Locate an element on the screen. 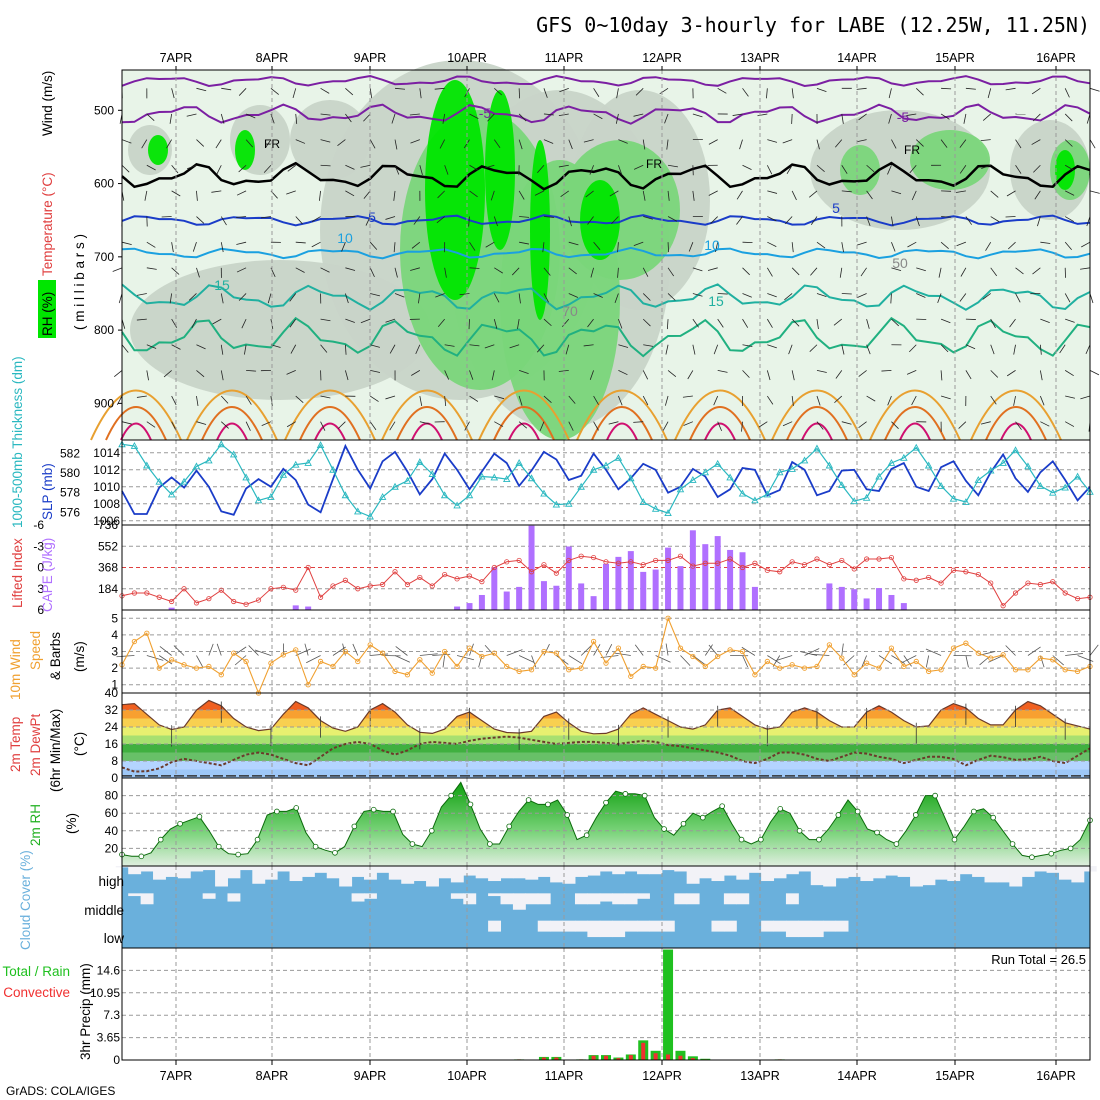  temp-label-line3: (6hr Min/Max) is located at coordinates (55, 750).